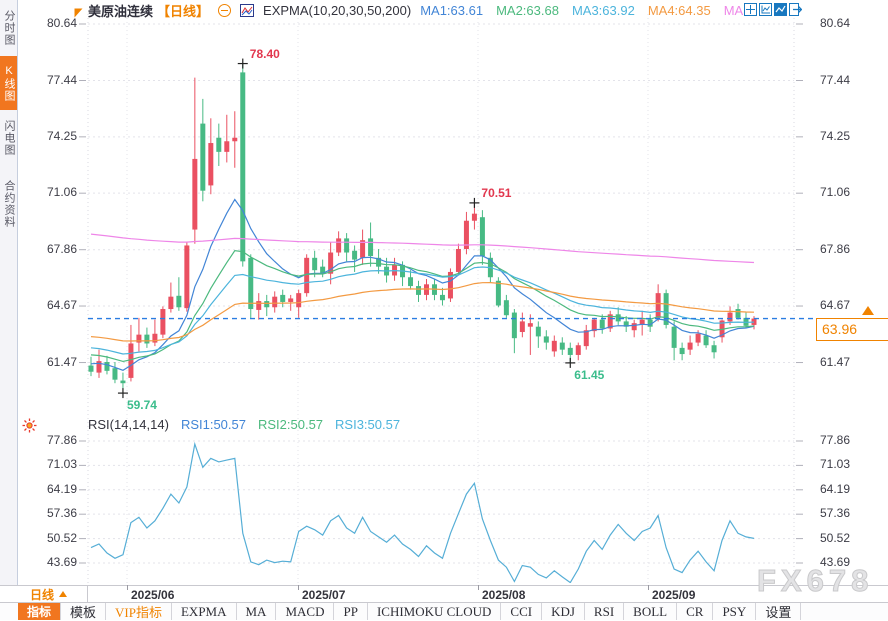 The image size is (888, 621). What do you see at coordinates (351, 611) in the screenshot?
I see `toolbar-item-pp: PP` at bounding box center [351, 611].